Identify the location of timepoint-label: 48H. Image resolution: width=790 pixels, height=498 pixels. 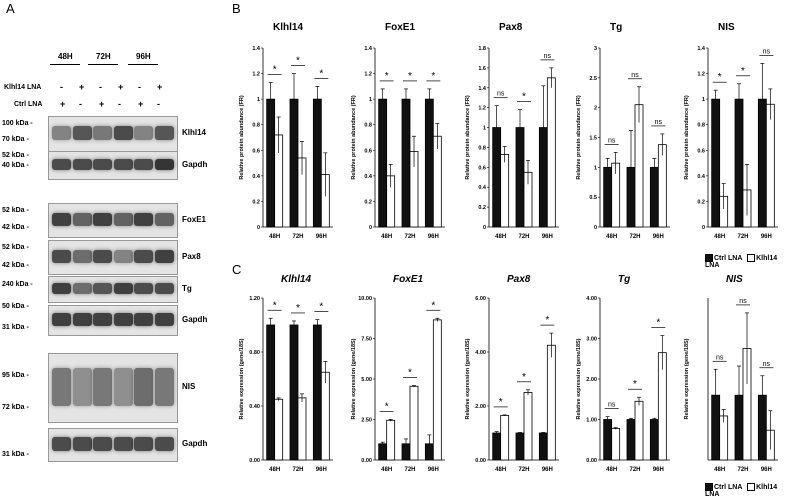
(65, 56).